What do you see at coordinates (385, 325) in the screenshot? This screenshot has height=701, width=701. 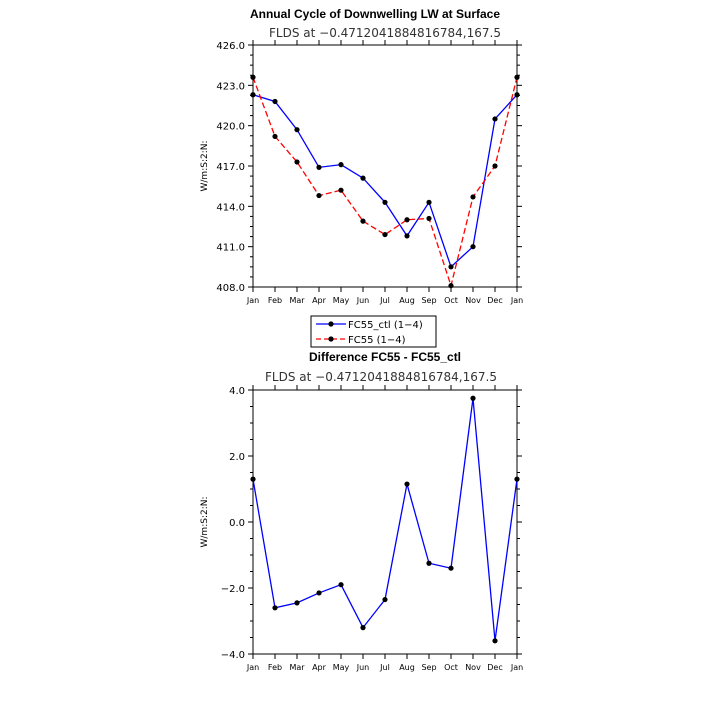 I see `legend-label-fc55-ctl: FC55_ctl (1−4)` at bounding box center [385, 325].